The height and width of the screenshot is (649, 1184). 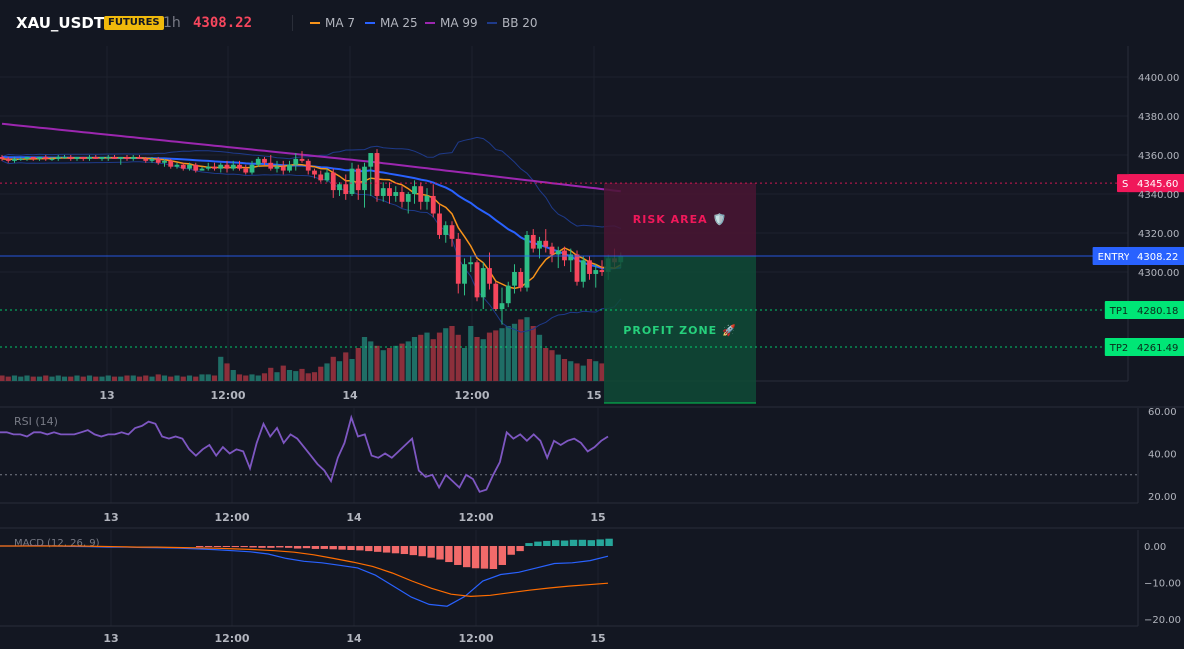 I want to click on legend-ma25: MA 25, so click(x=391, y=23).